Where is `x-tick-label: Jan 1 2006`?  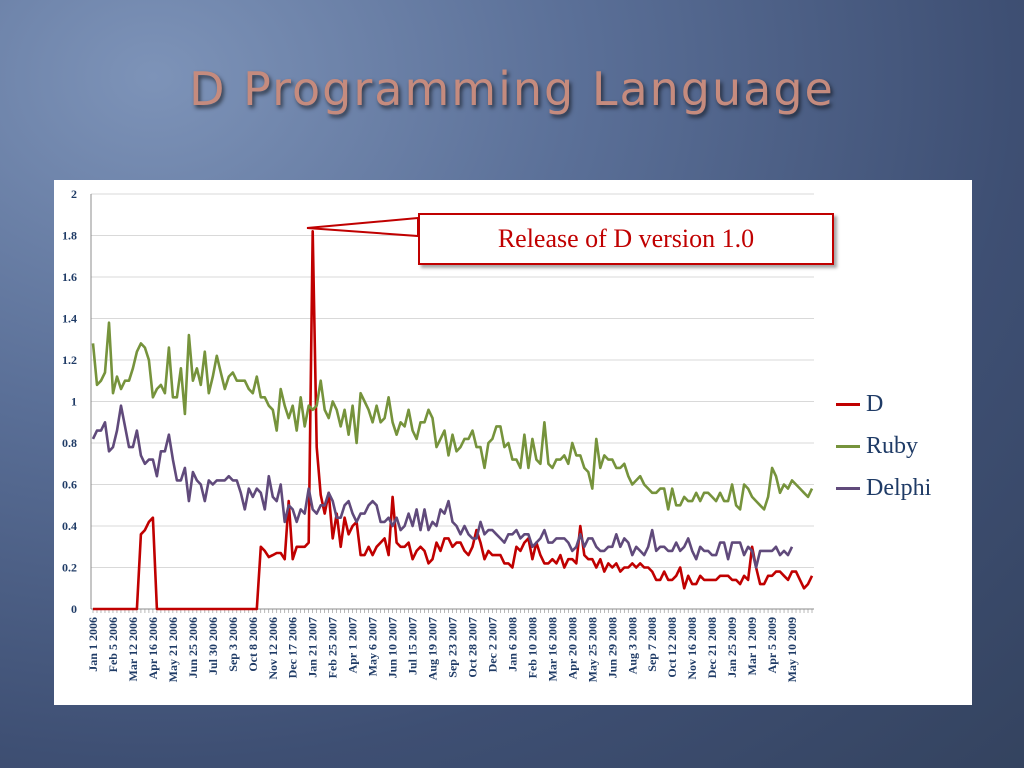
x-tick-label: Jan 1 2006 is located at coordinates (93, 644).